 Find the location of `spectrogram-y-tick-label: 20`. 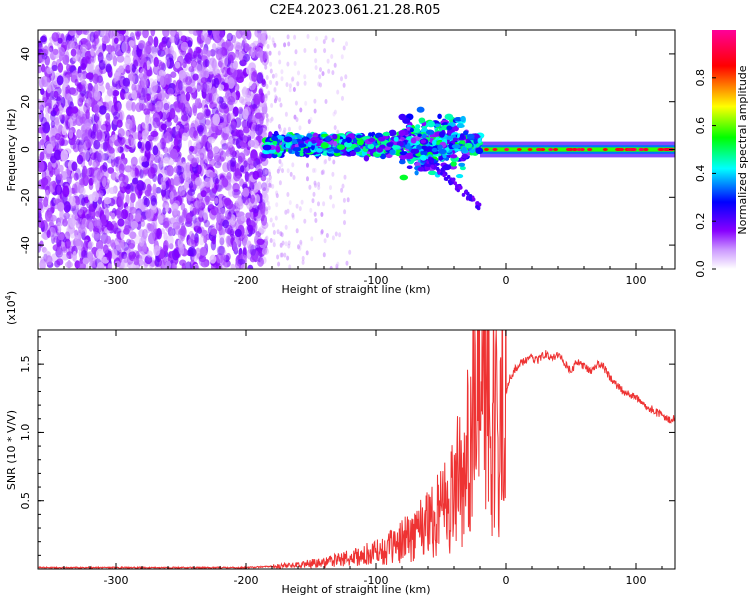

spectrogram-y-tick-label: 20 is located at coordinates (25, 102).